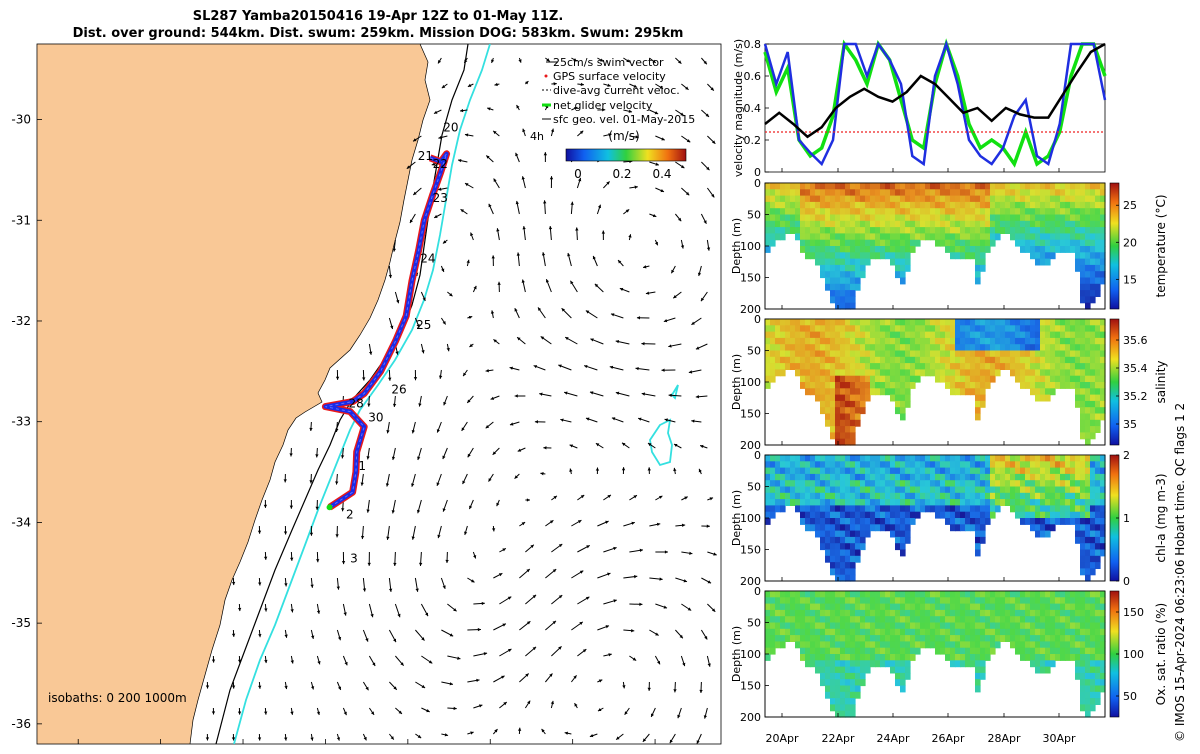 This screenshot has width=1200, height=754. I want to click on legend-item-gps-velocity: GPS surface velocity, so click(609, 76).